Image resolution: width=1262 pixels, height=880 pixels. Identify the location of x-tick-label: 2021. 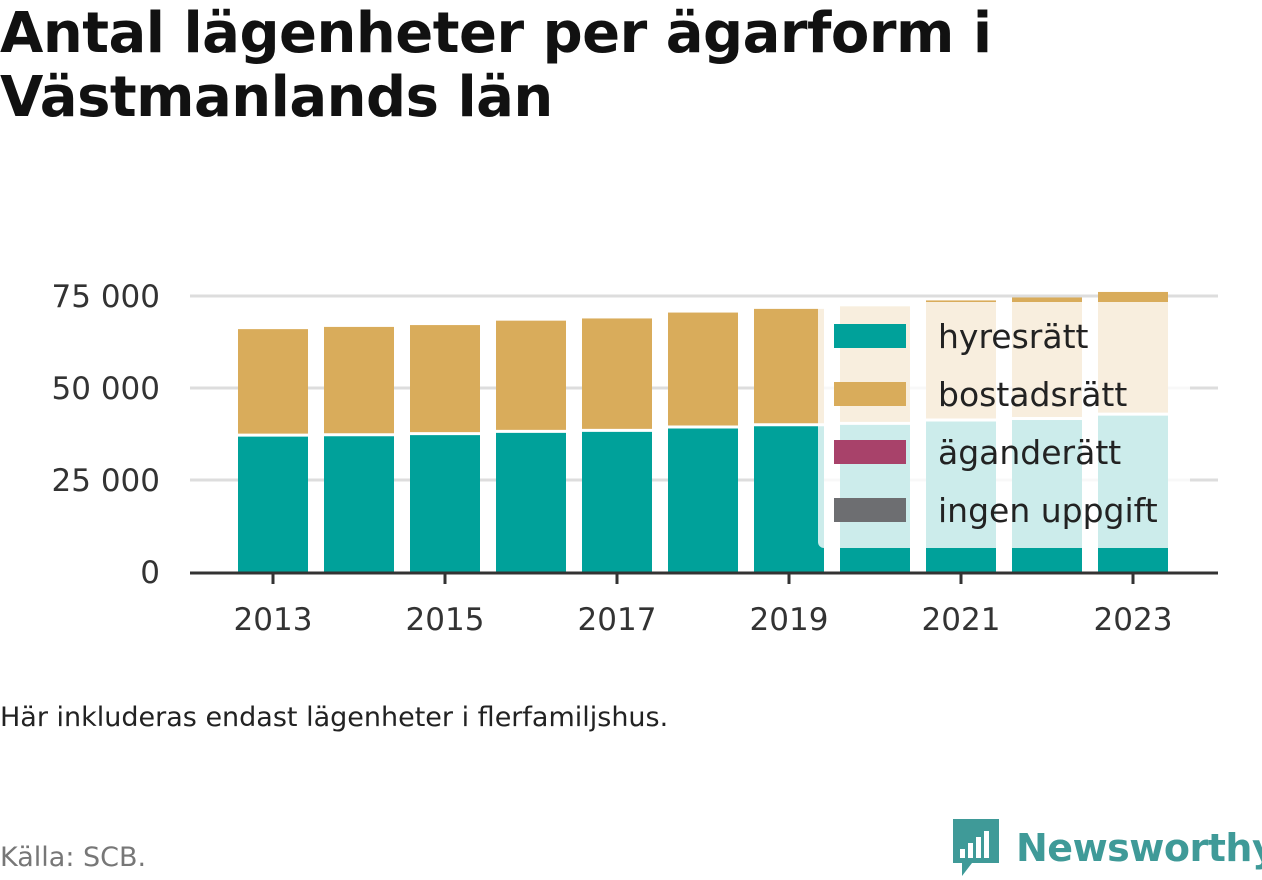
(961, 620).